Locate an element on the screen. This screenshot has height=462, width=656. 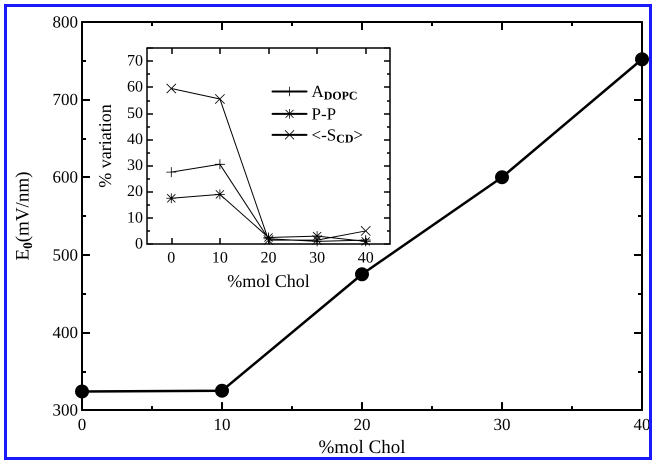
y-tick-label: 20 is located at coordinates (135, 191).